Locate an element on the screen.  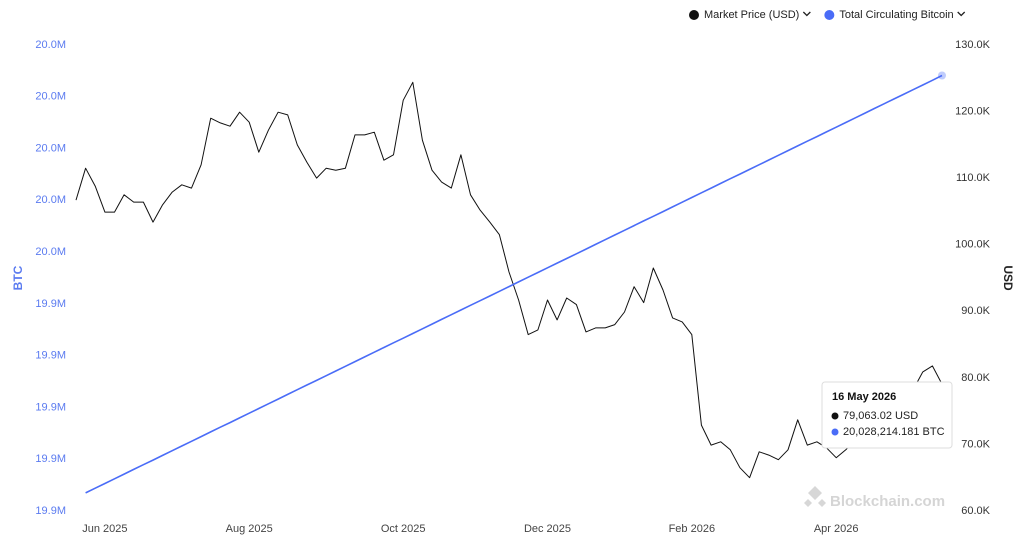
tooltip-line: 79,063.02 USD is located at coordinates (880, 416).